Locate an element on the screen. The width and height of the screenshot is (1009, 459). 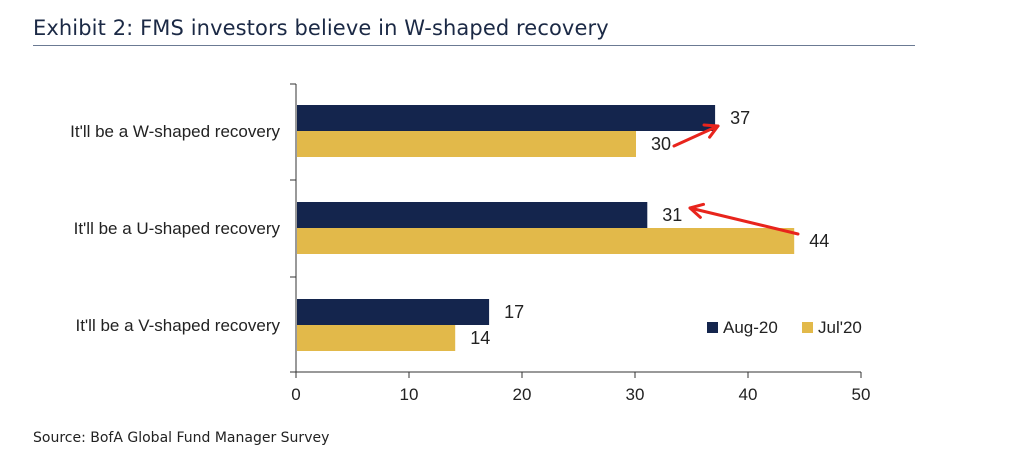
y-category-label: It'll be a U-shaped recovery is located at coordinates (177, 228).